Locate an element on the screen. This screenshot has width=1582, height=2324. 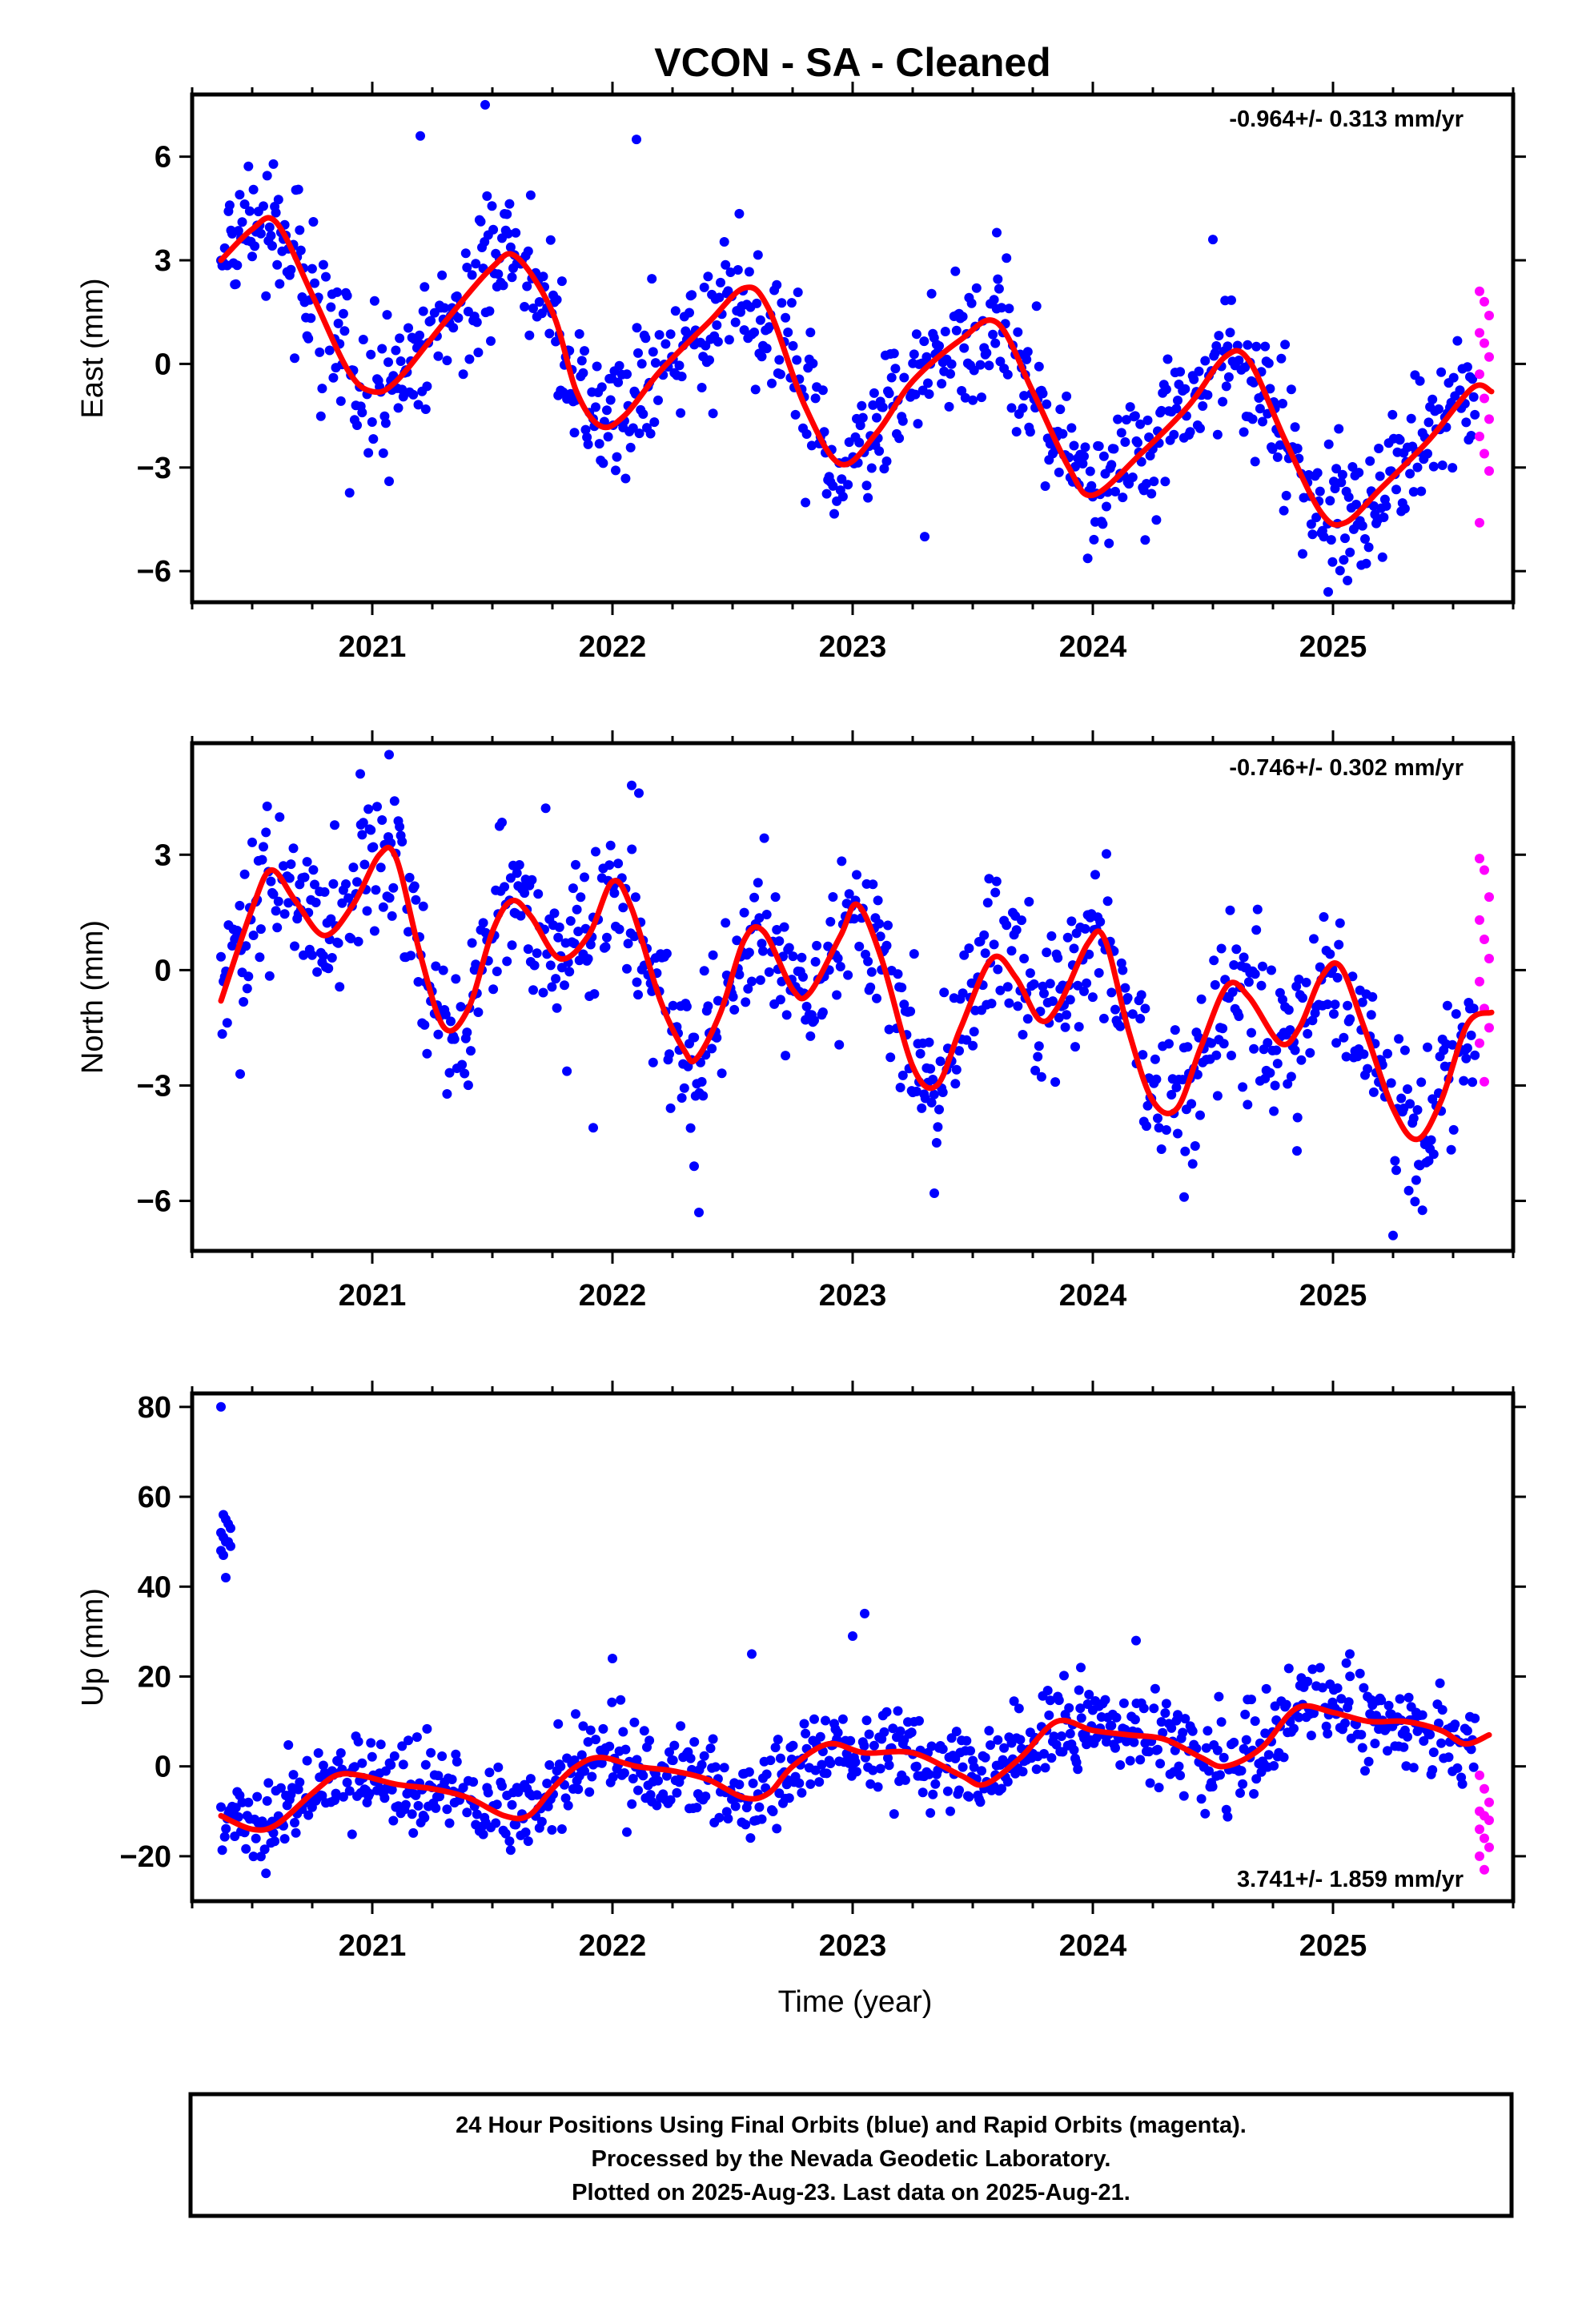
east-x-tick-label: 2022 is located at coordinates (613, 647).